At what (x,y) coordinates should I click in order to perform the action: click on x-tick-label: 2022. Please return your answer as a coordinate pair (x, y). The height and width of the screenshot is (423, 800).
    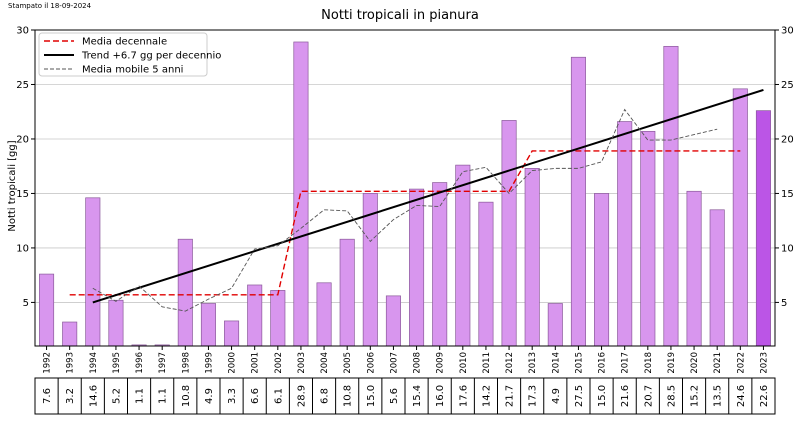
    Looking at the image, I should click on (741, 363).